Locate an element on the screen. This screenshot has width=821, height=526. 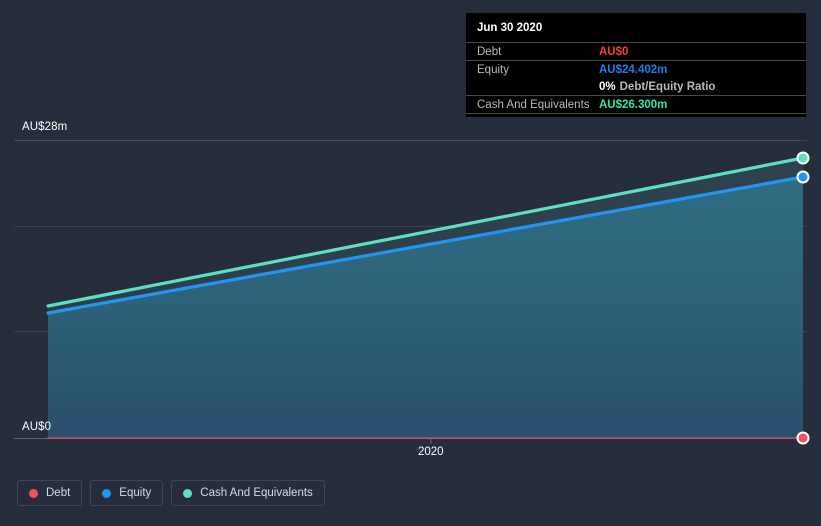
tooltip-value-equity: AU$24.402m is located at coordinates (633, 69).